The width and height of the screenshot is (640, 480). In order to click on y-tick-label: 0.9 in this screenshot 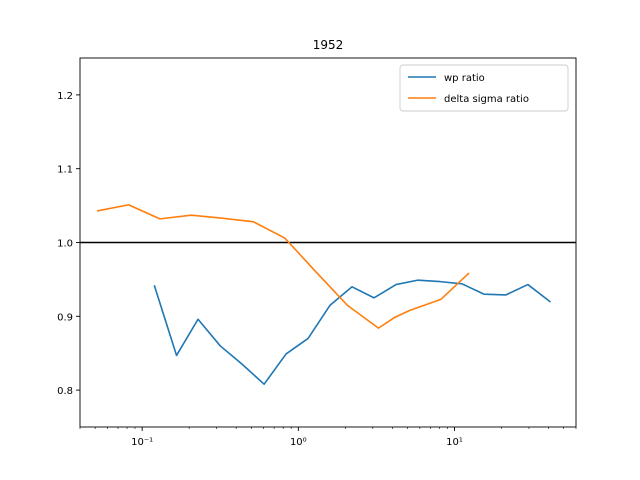, I will do `click(65, 317)`.